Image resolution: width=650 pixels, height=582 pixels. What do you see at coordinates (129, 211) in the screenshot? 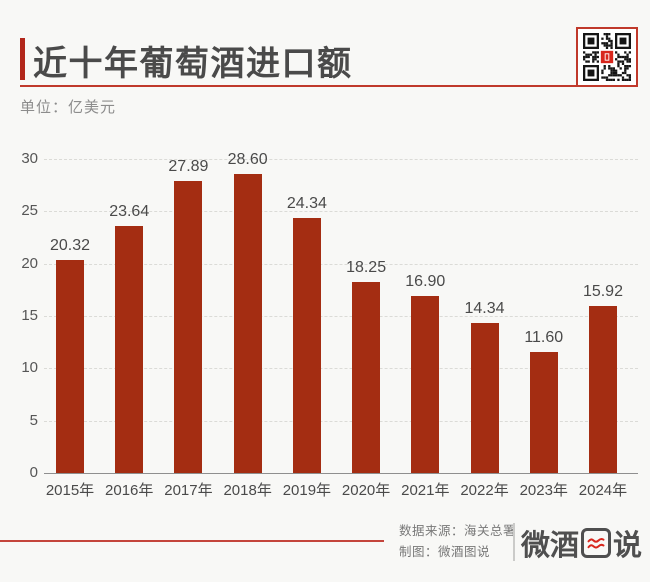
I see `bar-value-label-2016年: 23.64` at bounding box center [129, 211].